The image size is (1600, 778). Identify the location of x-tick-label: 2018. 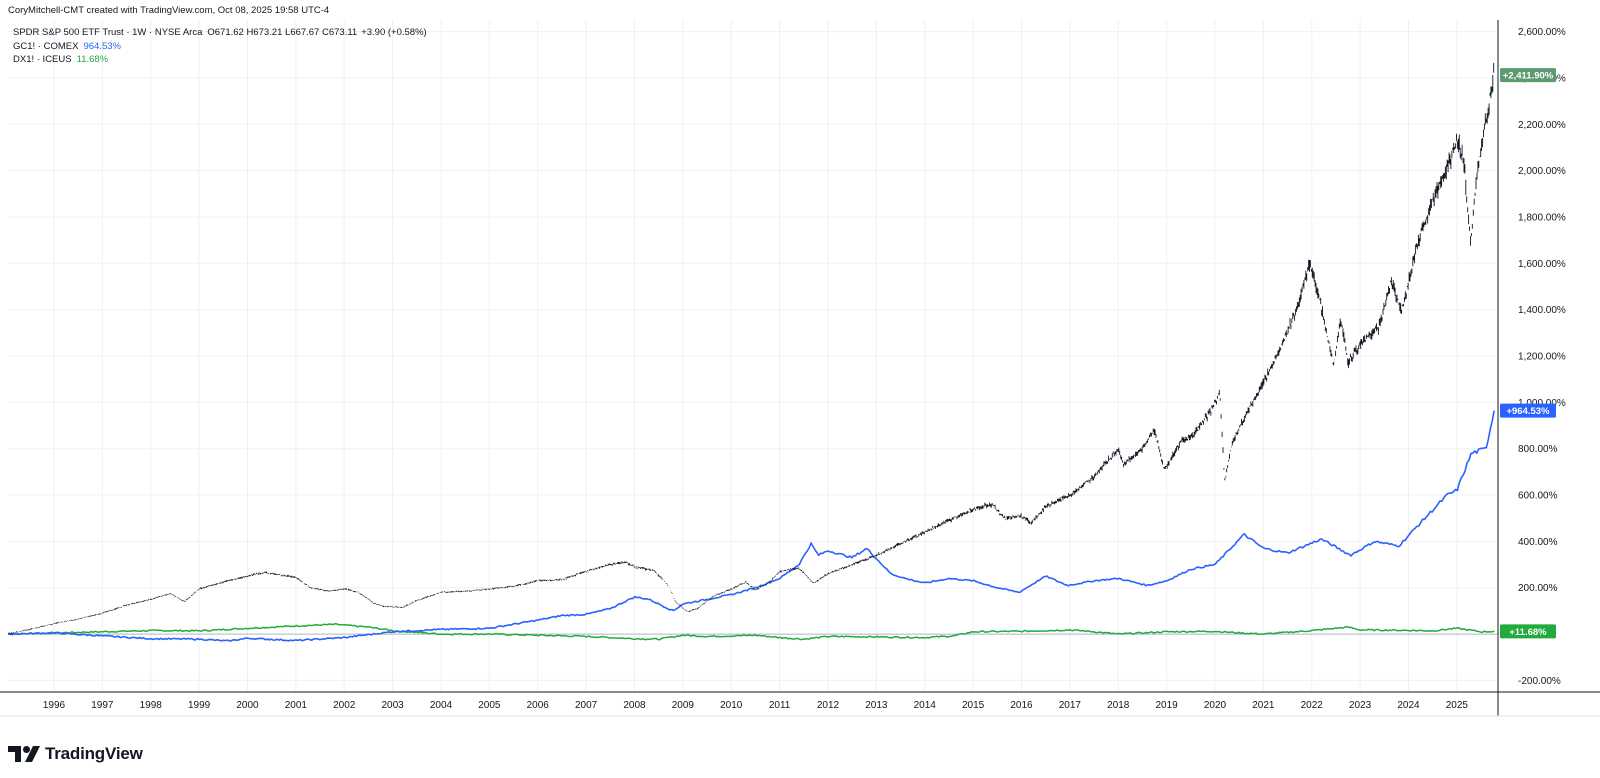
(1118, 705).